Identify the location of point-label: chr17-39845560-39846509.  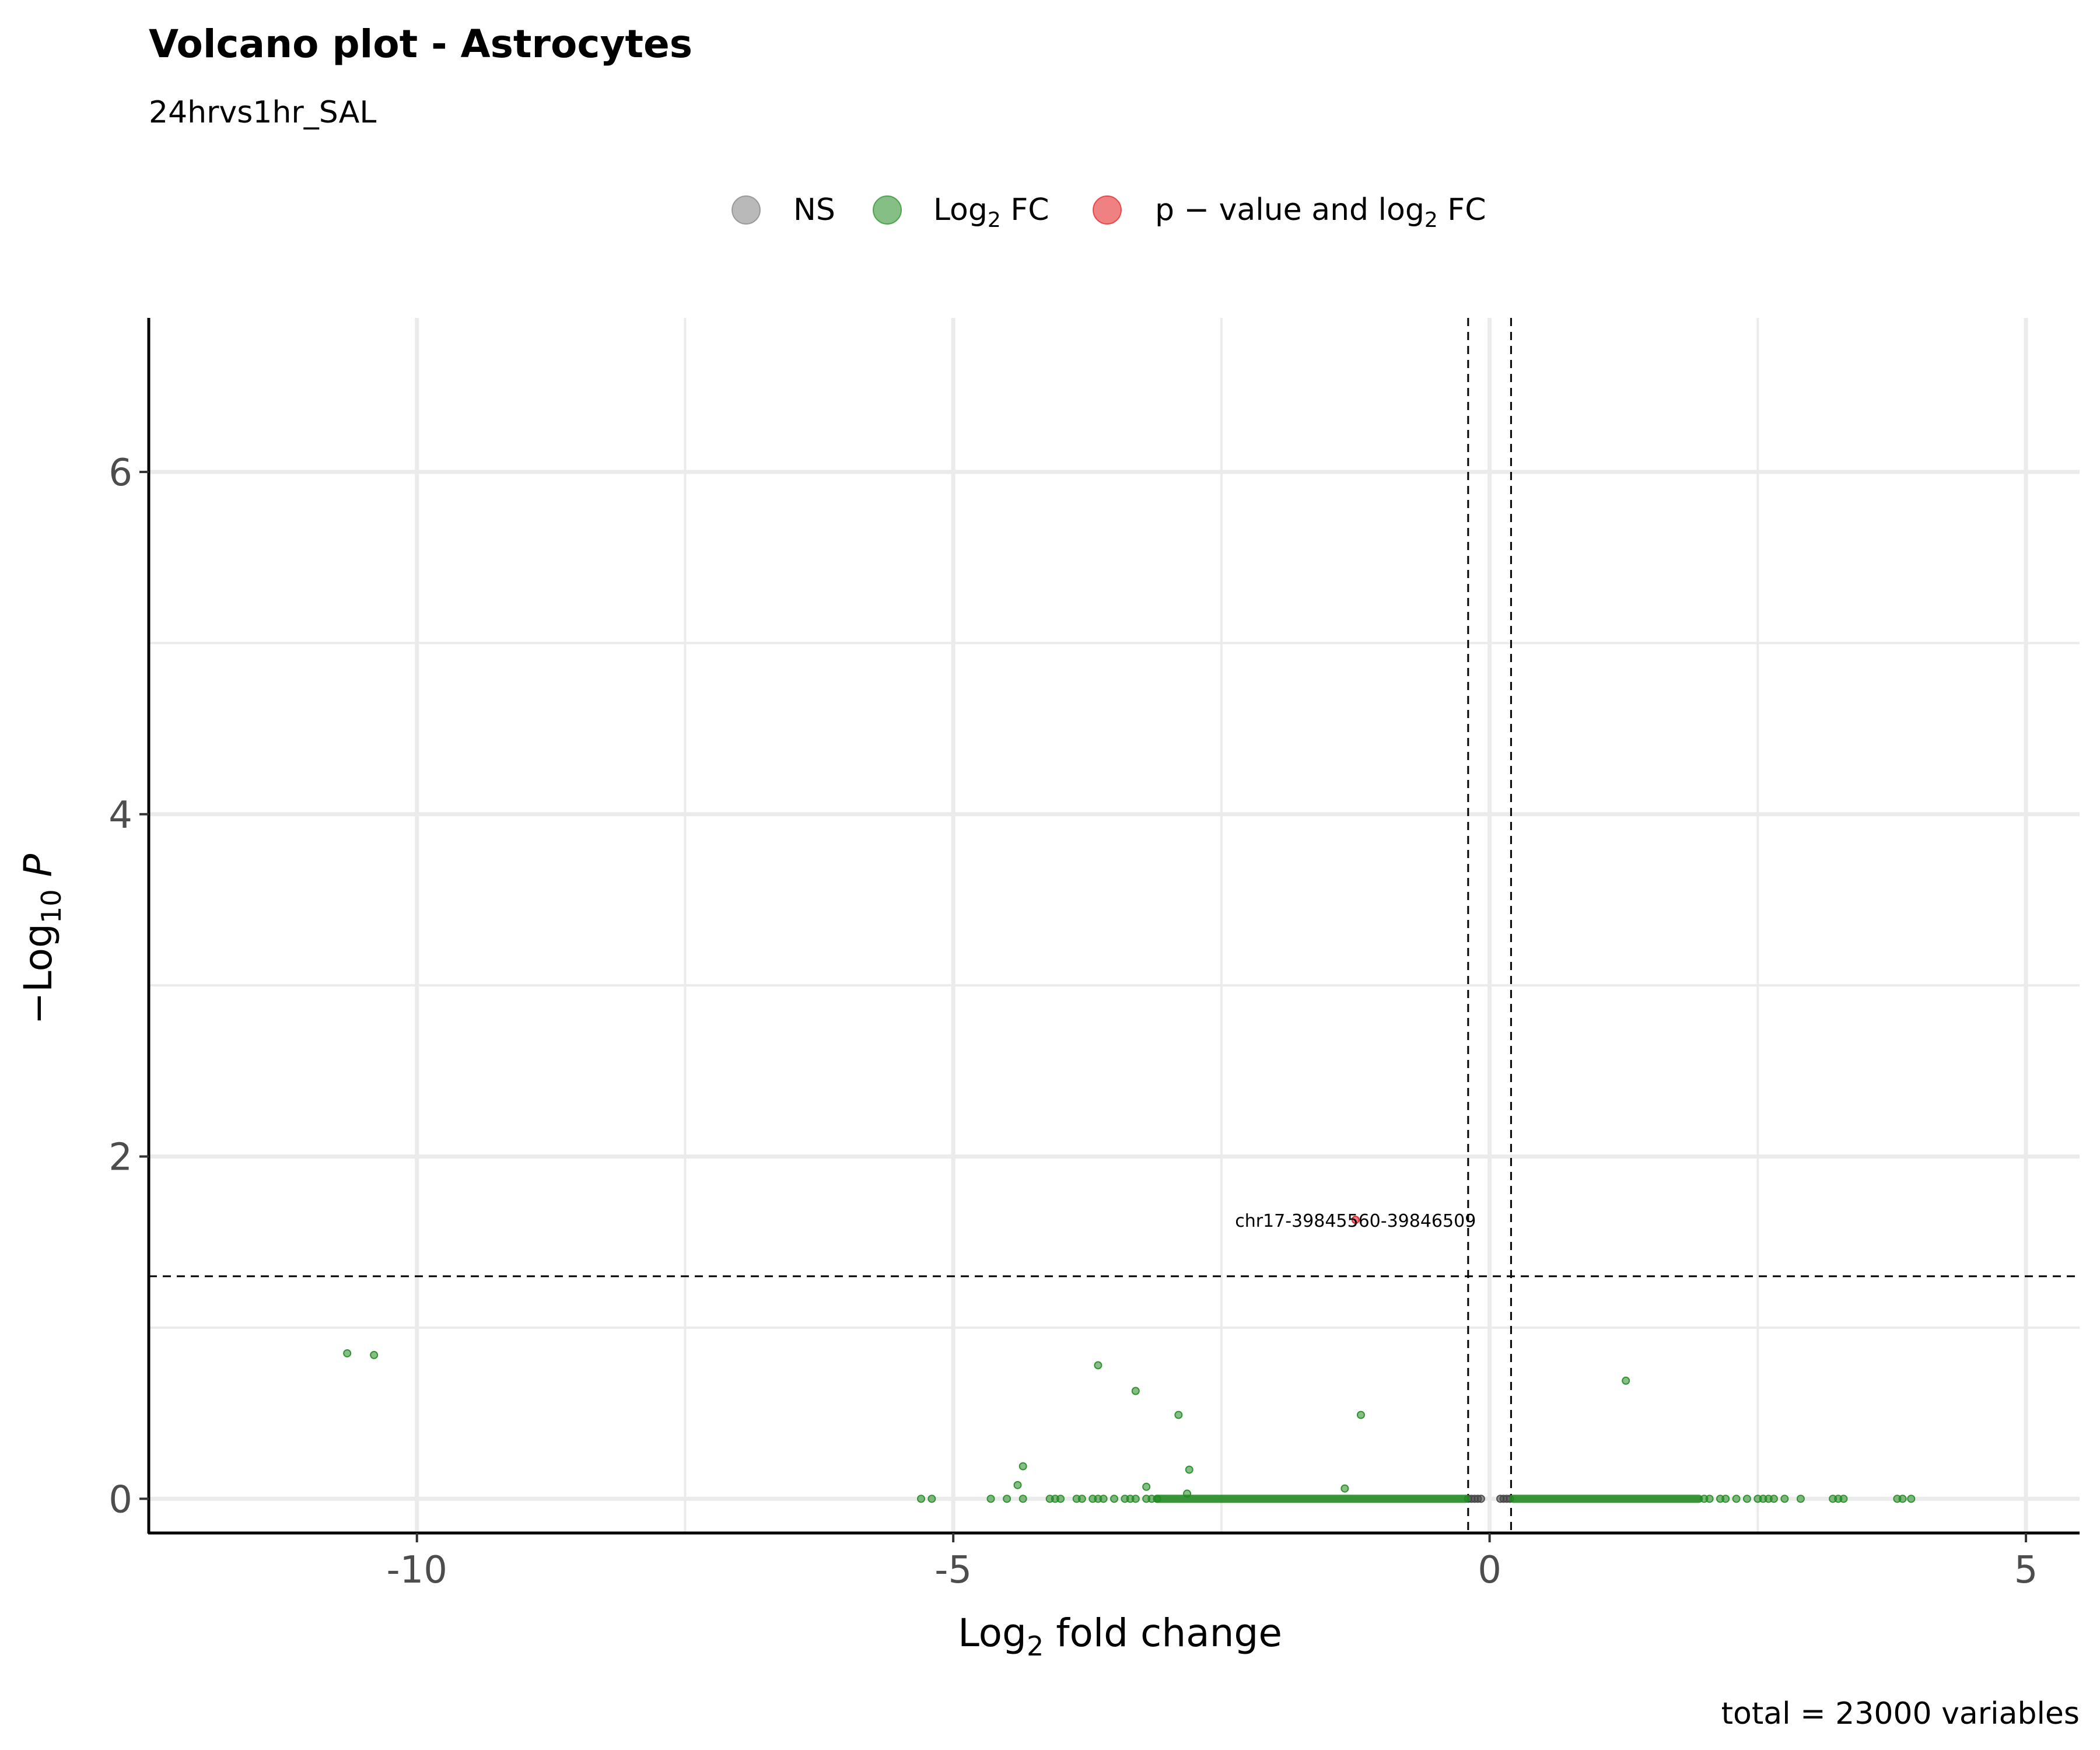
(1356, 1221).